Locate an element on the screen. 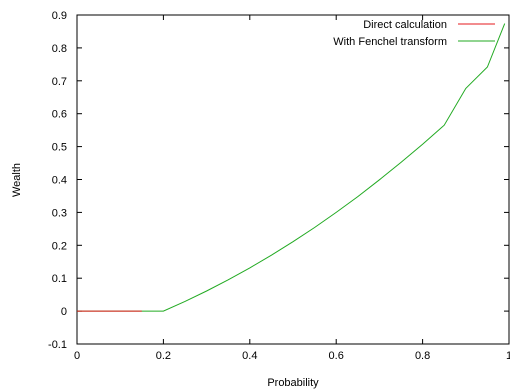 Image resolution: width=510 pixels, height=392 pixels. x-axis-label: Probability is located at coordinates (293, 383).